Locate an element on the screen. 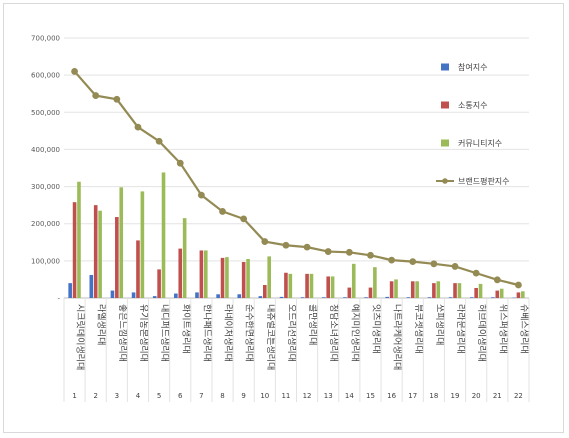 The image size is (569, 438). x-category-label: 라엘생리대 is located at coordinates (101, 324).